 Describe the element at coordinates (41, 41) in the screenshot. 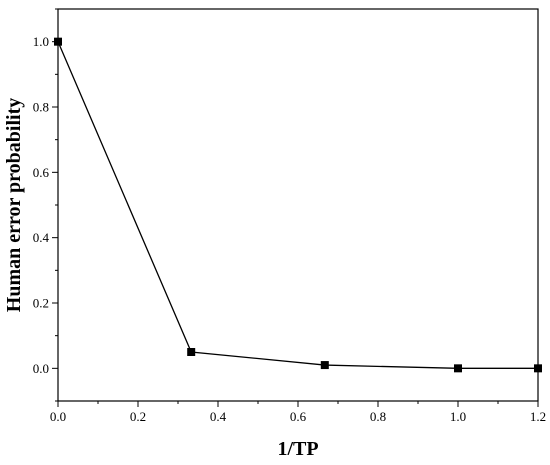

I see `y-tick-label: 1.0` at that location.